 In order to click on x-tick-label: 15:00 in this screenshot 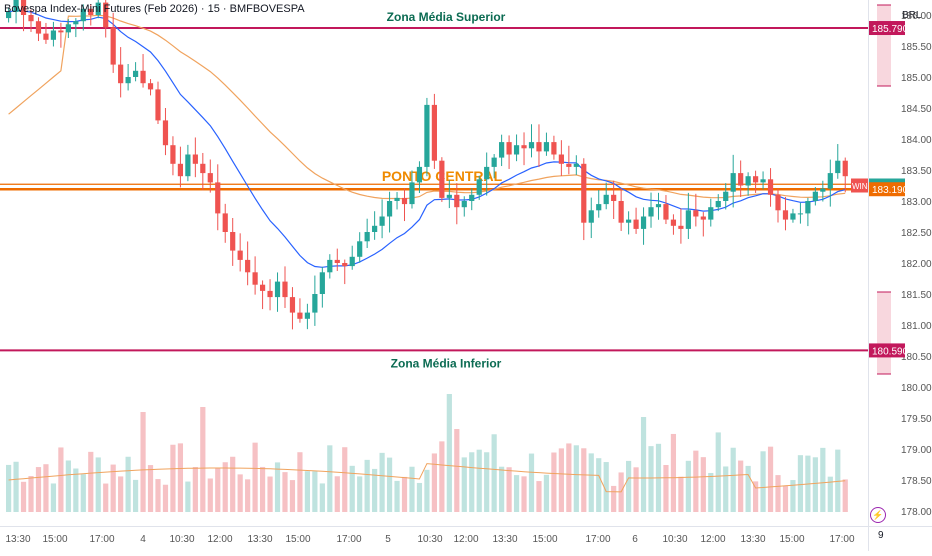, I will do `click(791, 539)`.